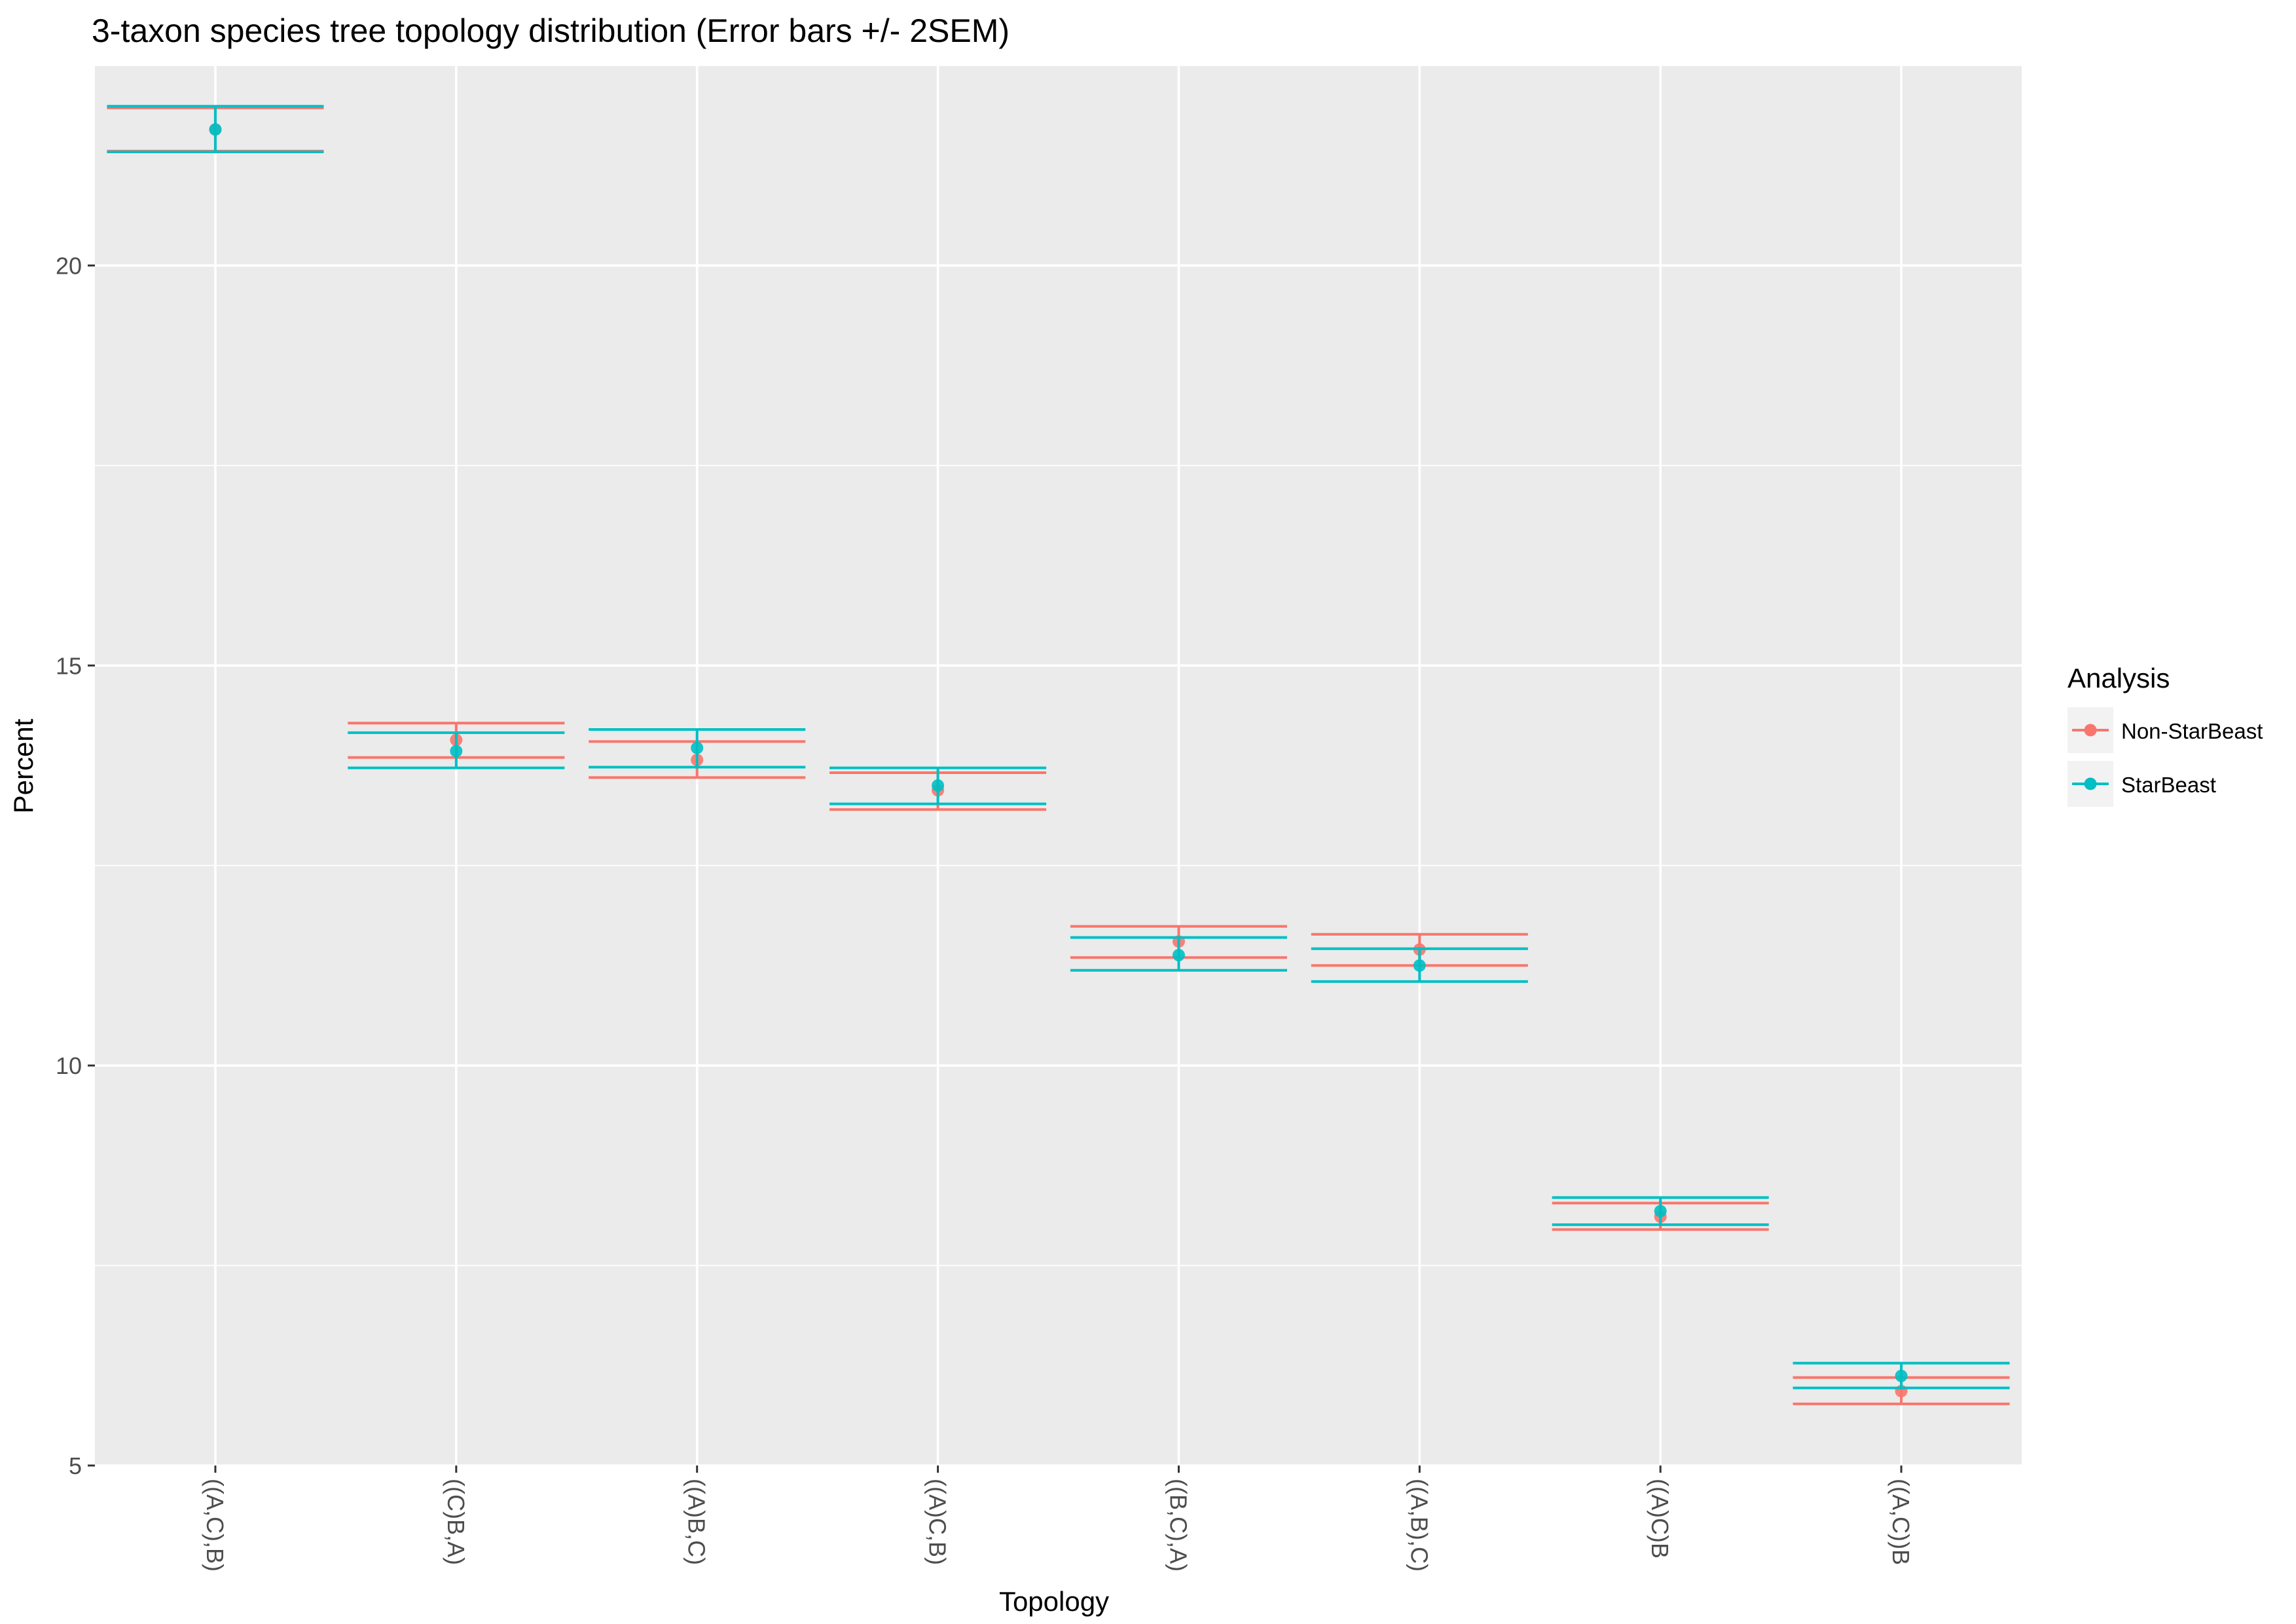 The width and height of the screenshot is (2296, 1624). Describe the element at coordinates (1054, 1601) in the screenshot. I see `x-axis-label: Topology` at that location.